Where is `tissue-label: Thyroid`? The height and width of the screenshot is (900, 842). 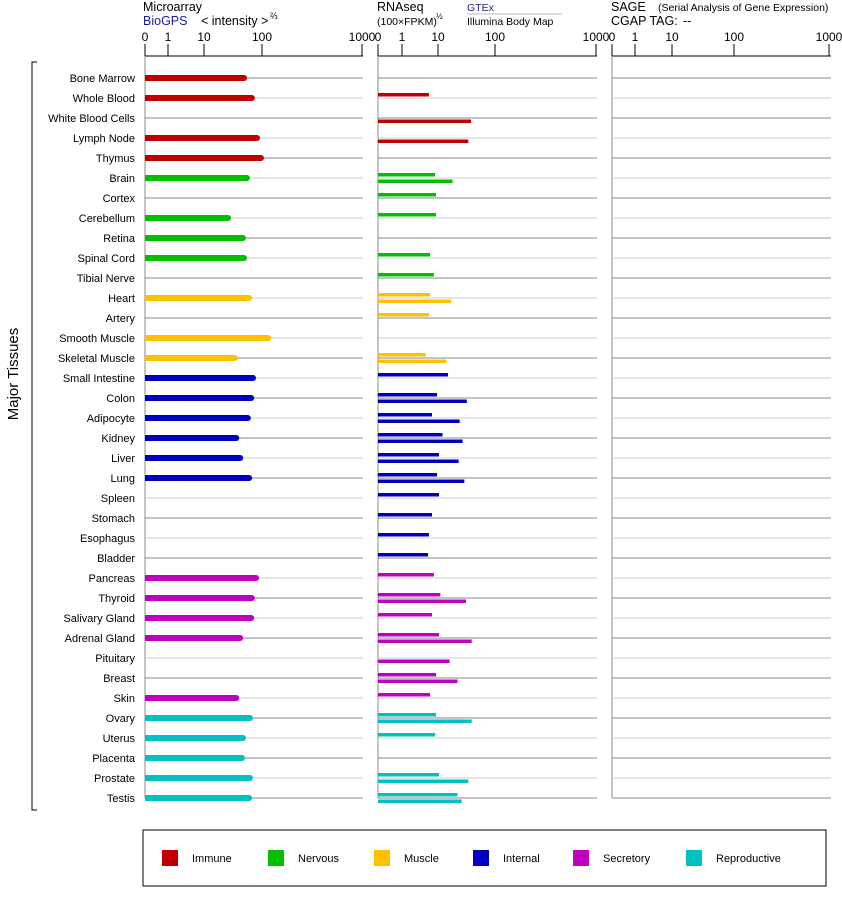 tissue-label: Thyroid is located at coordinates (116, 599).